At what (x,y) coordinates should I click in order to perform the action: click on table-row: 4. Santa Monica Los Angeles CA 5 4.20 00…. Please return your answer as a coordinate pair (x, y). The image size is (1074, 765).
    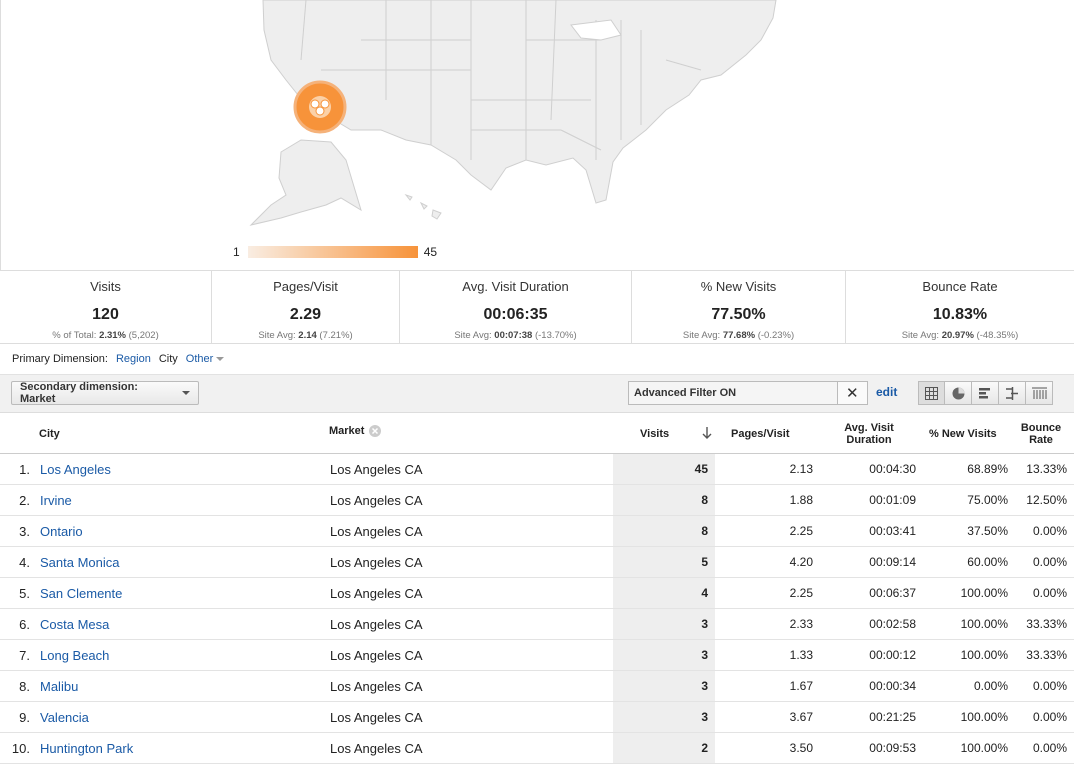
    Looking at the image, I should click on (537, 562).